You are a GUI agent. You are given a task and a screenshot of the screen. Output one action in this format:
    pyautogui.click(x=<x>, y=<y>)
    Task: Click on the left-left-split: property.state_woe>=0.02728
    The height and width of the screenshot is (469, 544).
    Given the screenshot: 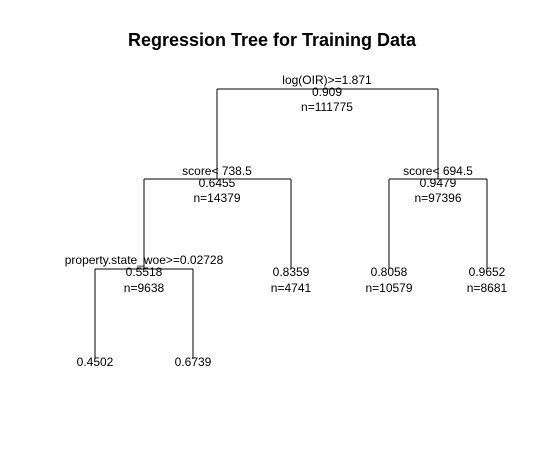 What is the action you would take?
    pyautogui.click(x=144, y=260)
    